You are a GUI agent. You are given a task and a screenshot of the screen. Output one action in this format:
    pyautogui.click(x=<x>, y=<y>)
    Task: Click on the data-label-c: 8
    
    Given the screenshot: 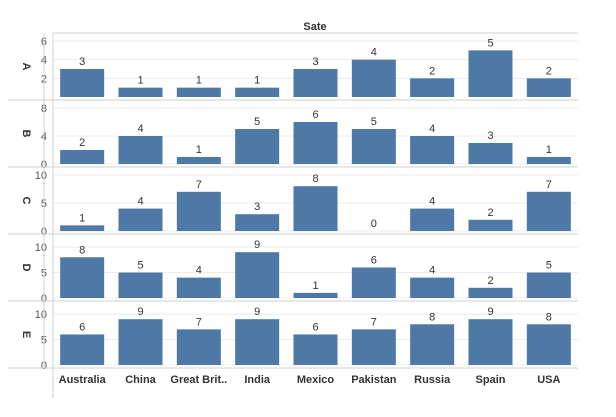 What is the action you would take?
    pyautogui.click(x=315, y=179)
    